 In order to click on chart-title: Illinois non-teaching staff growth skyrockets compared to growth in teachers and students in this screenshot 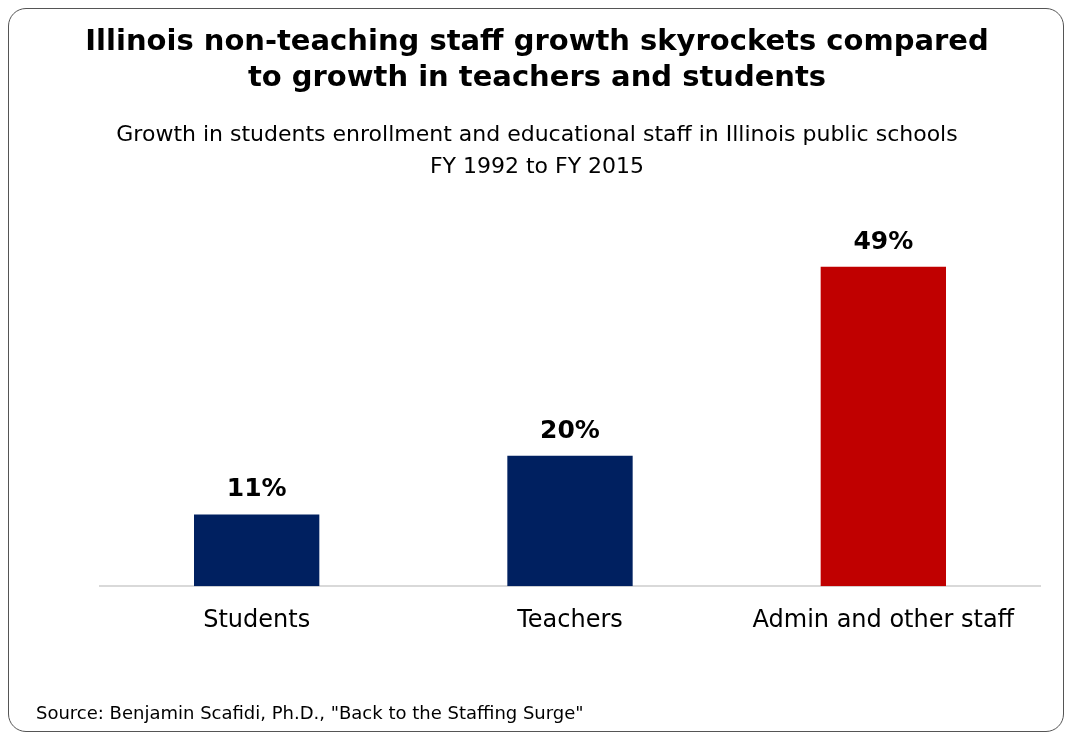, I will do `click(537, 58)`.